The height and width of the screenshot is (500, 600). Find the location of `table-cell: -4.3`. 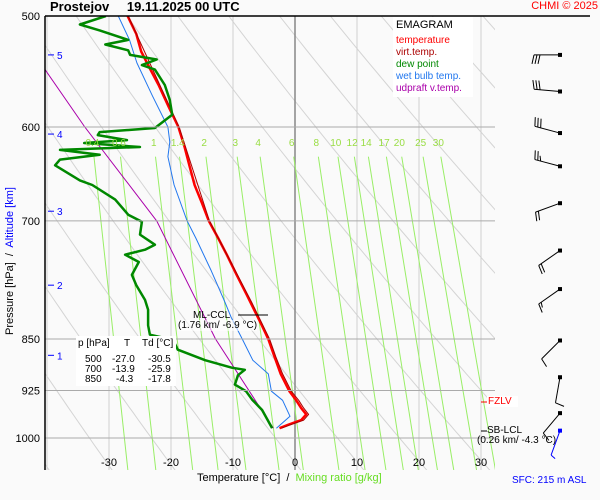

table-cell: -4.3 is located at coordinates (125, 379).